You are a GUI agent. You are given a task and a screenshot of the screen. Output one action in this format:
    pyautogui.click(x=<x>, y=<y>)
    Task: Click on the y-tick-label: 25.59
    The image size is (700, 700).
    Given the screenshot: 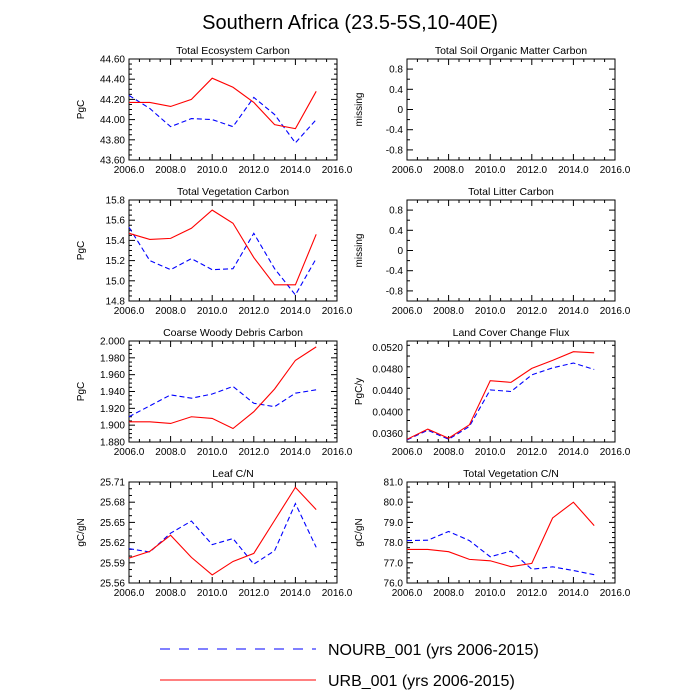 What is the action you would take?
    pyautogui.click(x=112, y=563)
    